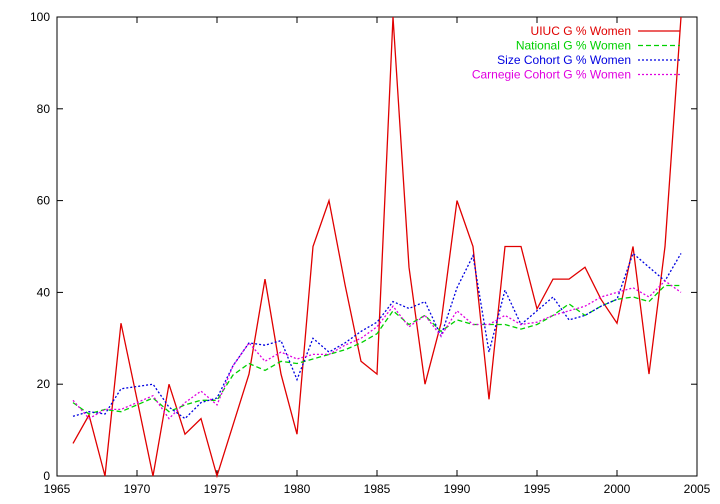 The height and width of the screenshot is (504, 720). What do you see at coordinates (573, 46) in the screenshot?
I see `legend-label-2: National G % Women` at bounding box center [573, 46].